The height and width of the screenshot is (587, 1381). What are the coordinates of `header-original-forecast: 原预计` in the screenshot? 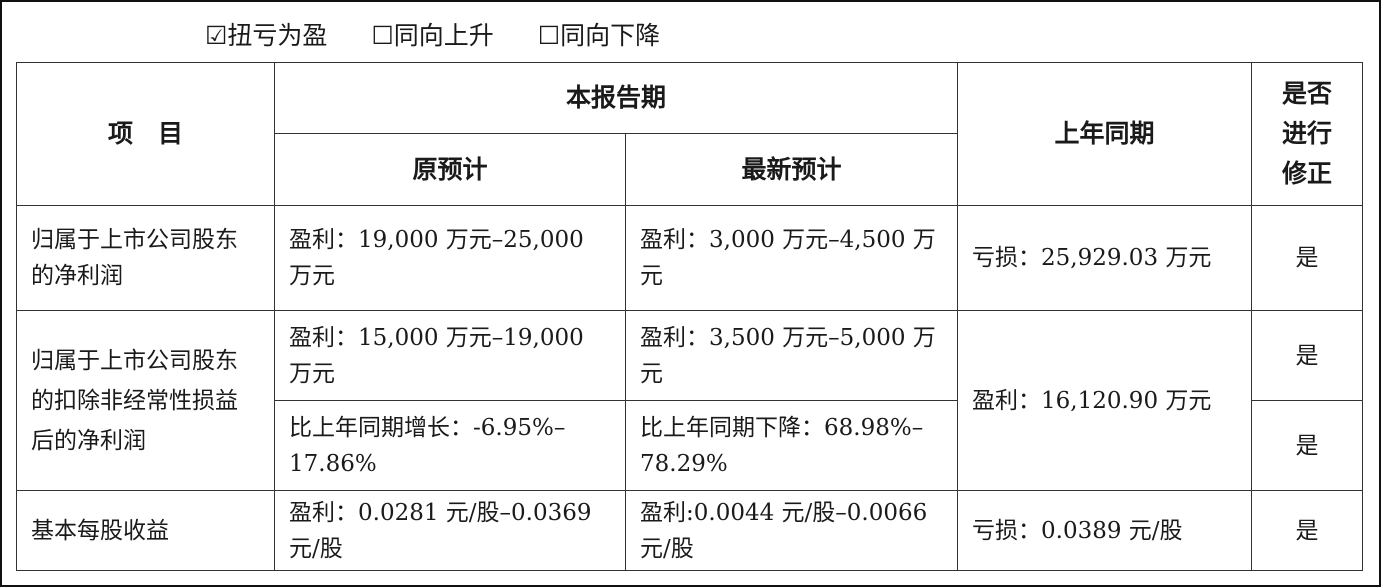 It's located at (450, 169).